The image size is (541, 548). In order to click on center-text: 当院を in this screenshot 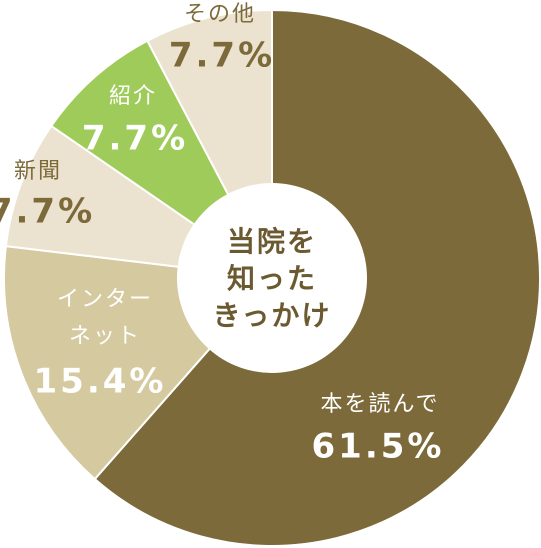, I will do `click(272, 241)`.